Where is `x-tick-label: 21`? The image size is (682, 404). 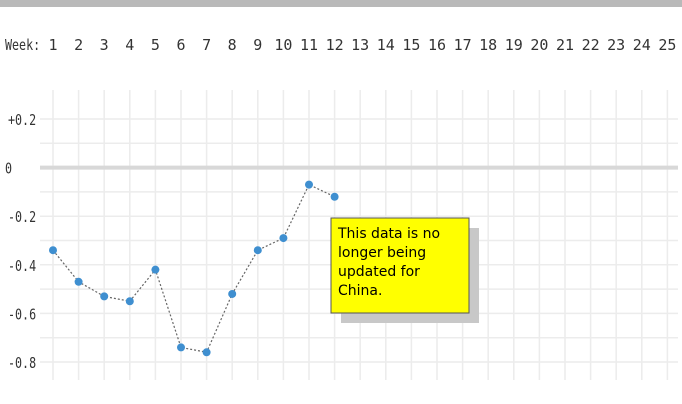
x-tick-label: 21 is located at coordinates (565, 45).